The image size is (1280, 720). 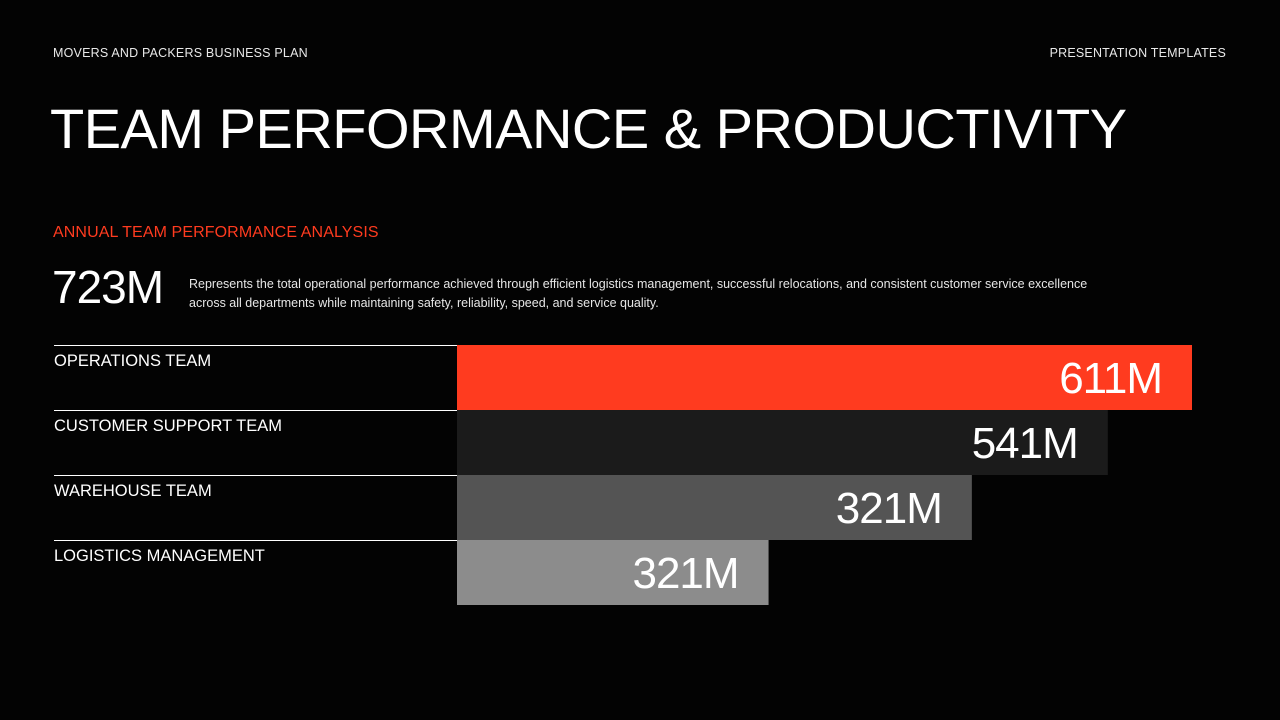 I want to click on bar-value-label: 611M, so click(x=1110, y=378).